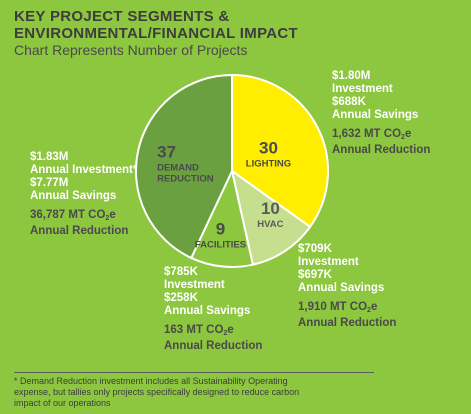 Image resolution: width=471 pixels, height=414 pixels. What do you see at coordinates (122, 16) in the screenshot?
I see `title-line-1: KEY PROJECT SEGMENTS &` at bounding box center [122, 16].